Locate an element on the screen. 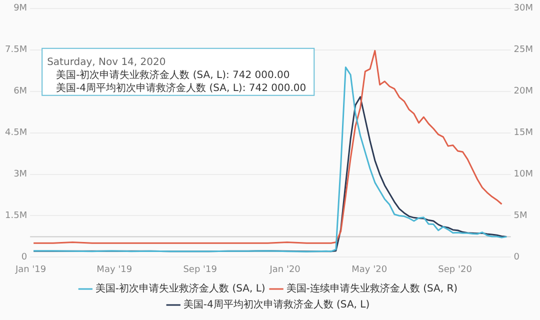  y2-tick-label: 0 is located at coordinates (517, 257).